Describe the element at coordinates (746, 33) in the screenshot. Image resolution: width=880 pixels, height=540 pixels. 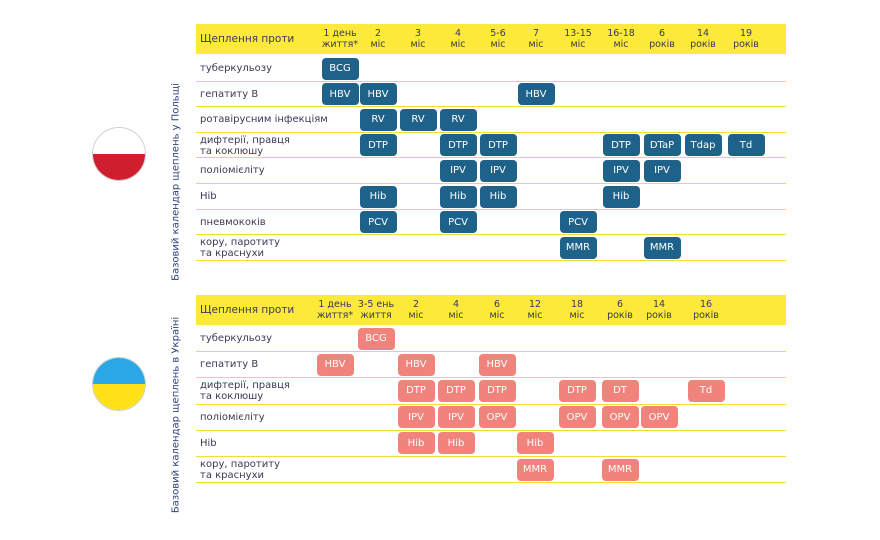
I see `poland-column-header-line1: 19` at that location.